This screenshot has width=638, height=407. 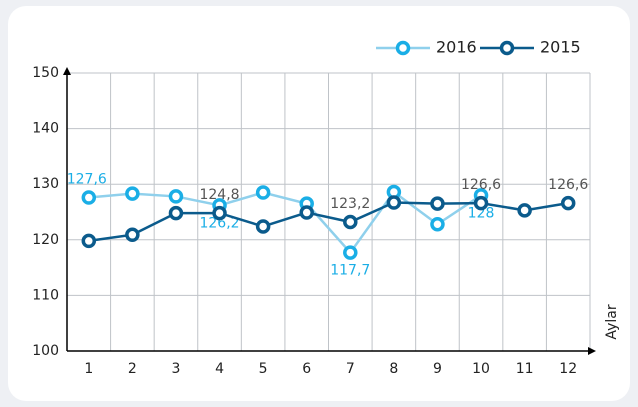 What do you see at coordinates (175, 369) in the screenshot?
I see `x-tick-label: 3` at bounding box center [175, 369].